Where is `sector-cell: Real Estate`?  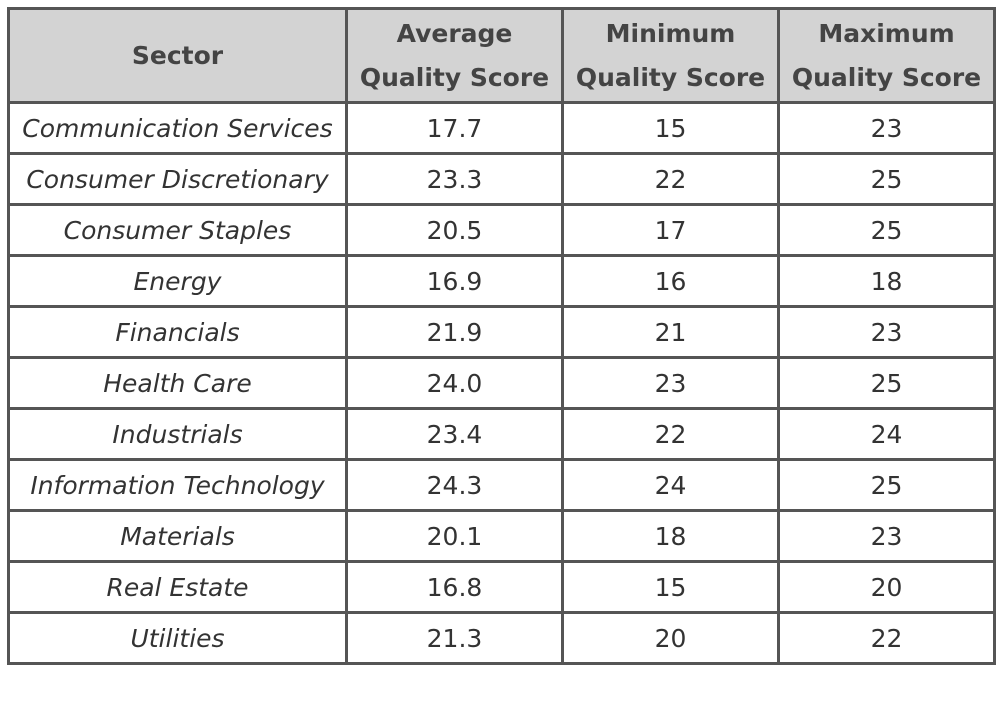
sector-cell: Real Estate is located at coordinates (177, 587).